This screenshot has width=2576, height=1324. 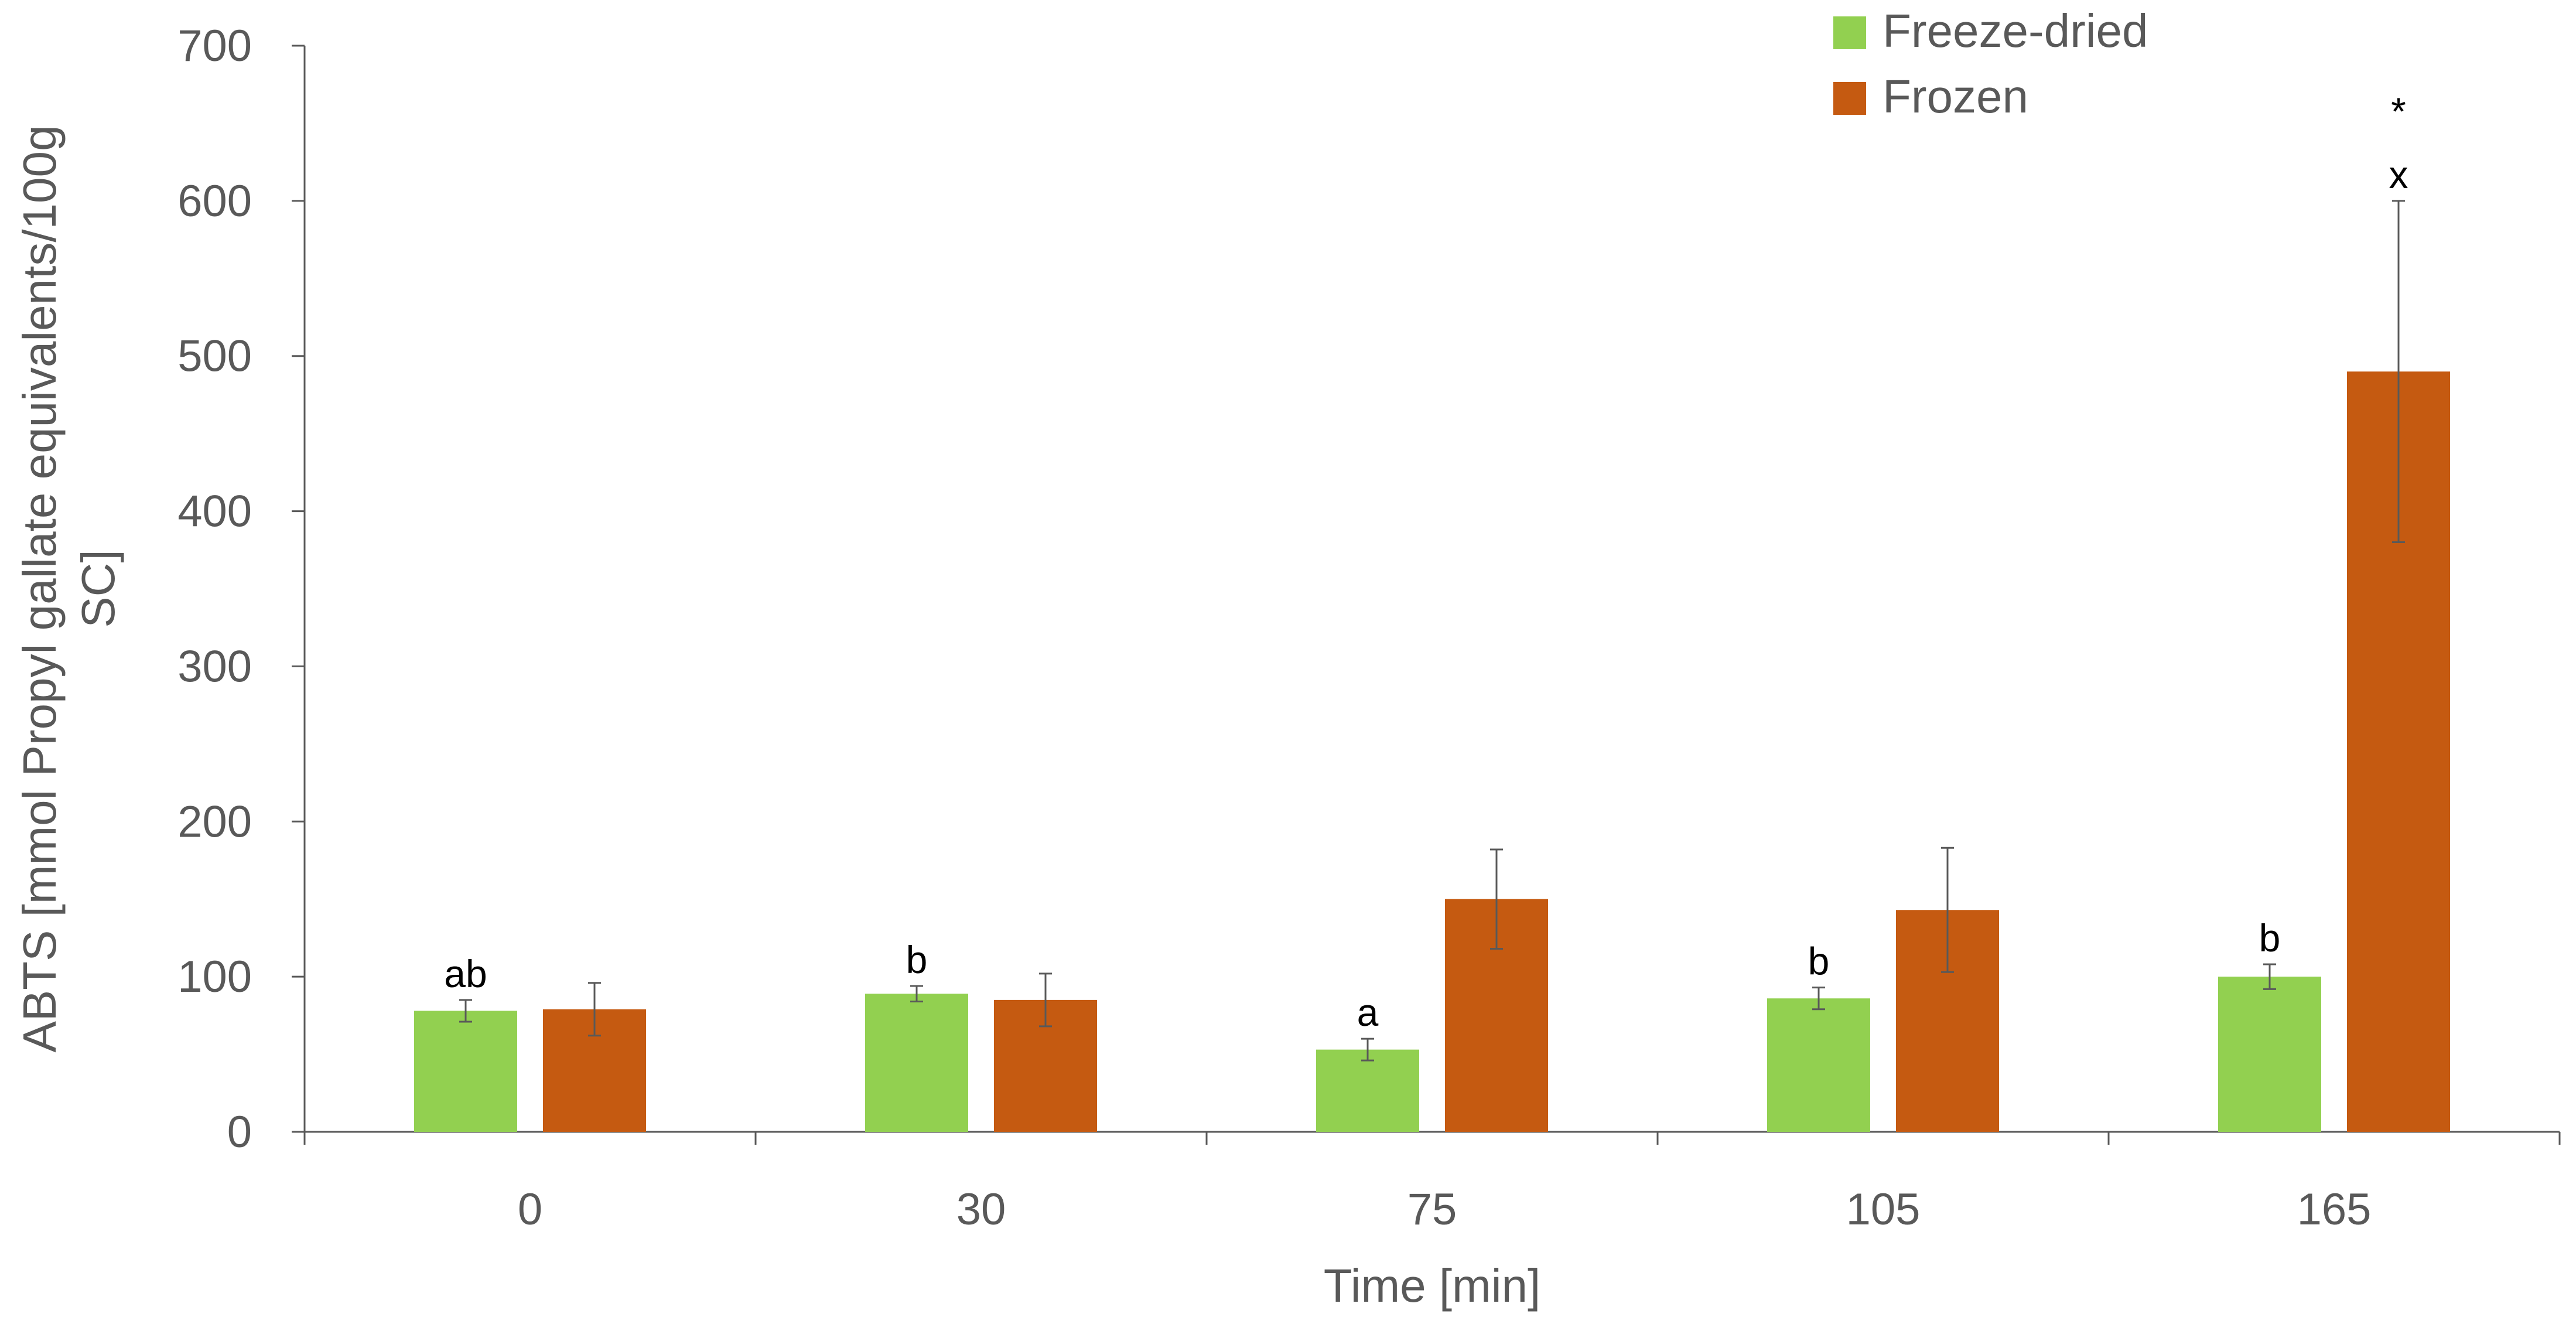 What do you see at coordinates (214, 977) in the screenshot?
I see `y-tick-label: 100` at bounding box center [214, 977].